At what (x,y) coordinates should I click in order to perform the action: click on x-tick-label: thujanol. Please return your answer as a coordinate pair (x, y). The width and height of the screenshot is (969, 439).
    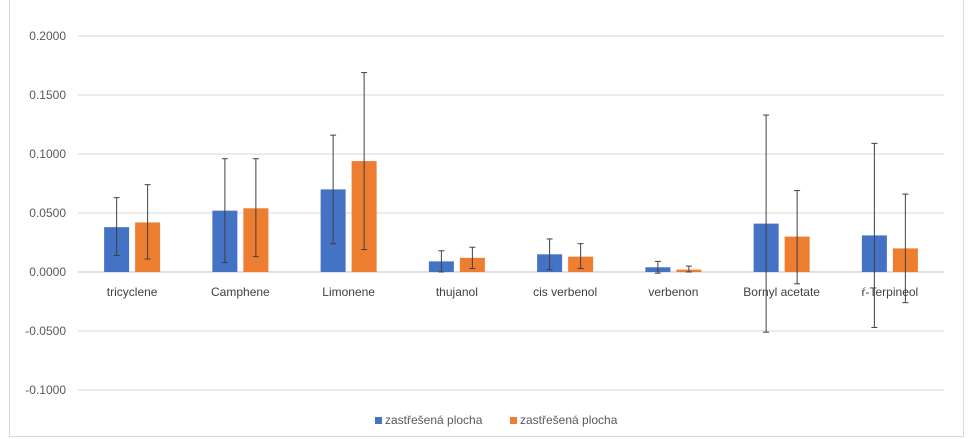
    Looking at the image, I should click on (457, 292).